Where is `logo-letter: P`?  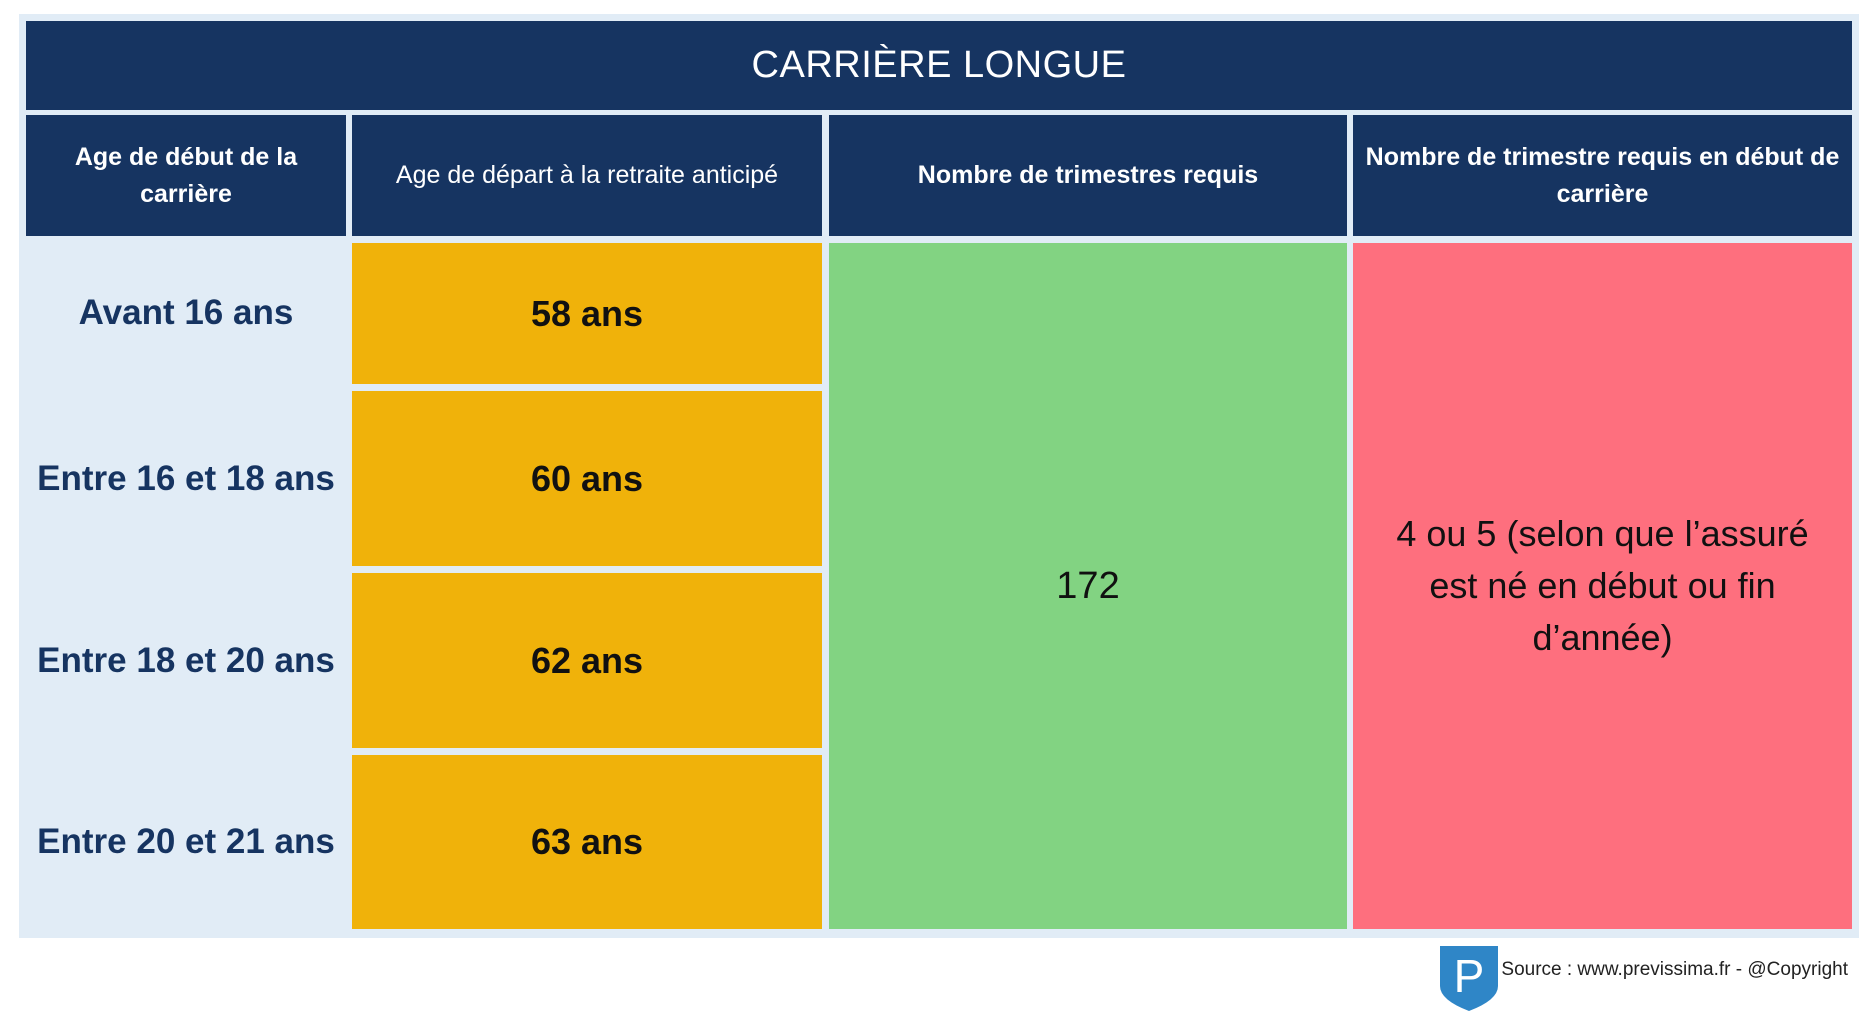
logo-letter: P is located at coordinates (1469, 976).